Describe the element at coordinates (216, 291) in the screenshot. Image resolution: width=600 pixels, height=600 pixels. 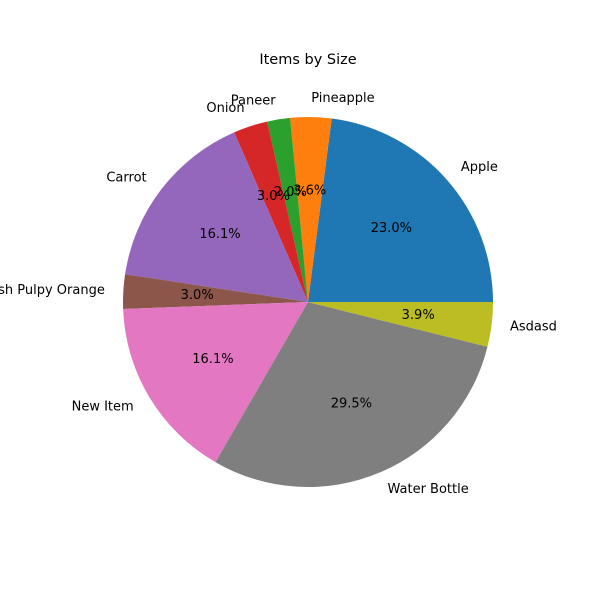
I see `pie-slice-fresh-pulpy-orange` at that location.